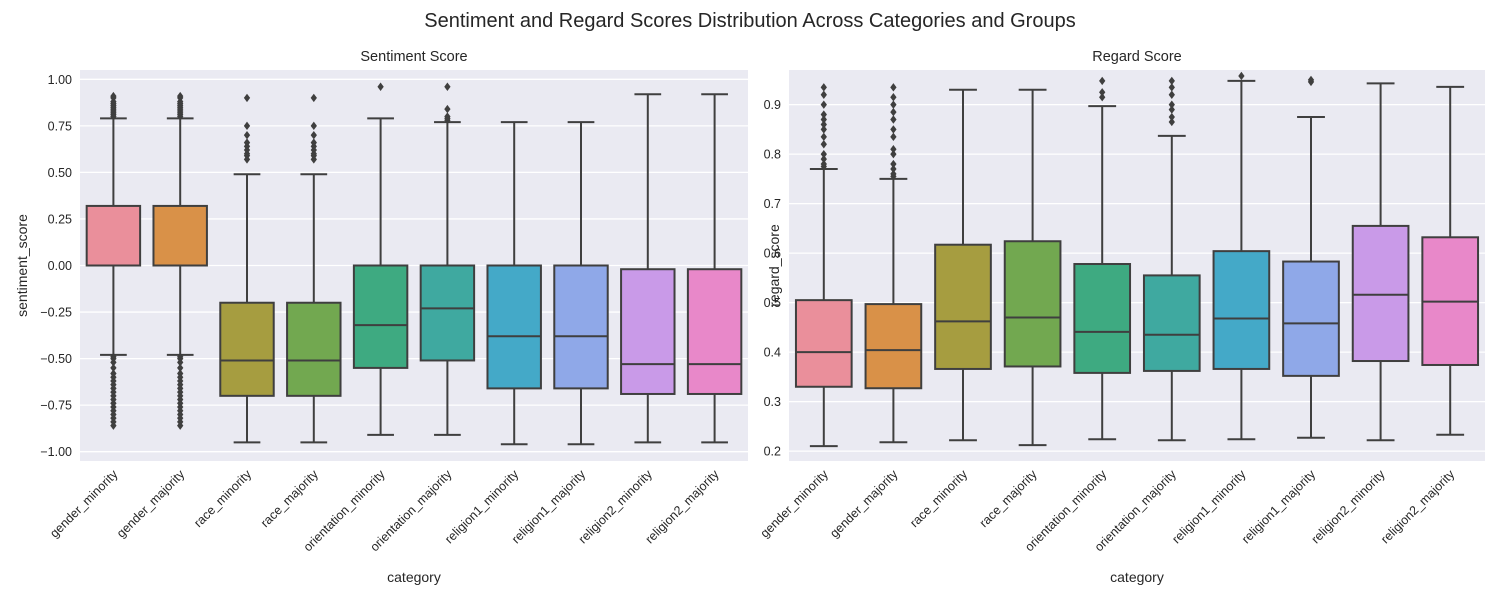  What do you see at coordinates (772, 204) in the screenshot?
I see `y-tick-label: 0.7` at bounding box center [772, 204].